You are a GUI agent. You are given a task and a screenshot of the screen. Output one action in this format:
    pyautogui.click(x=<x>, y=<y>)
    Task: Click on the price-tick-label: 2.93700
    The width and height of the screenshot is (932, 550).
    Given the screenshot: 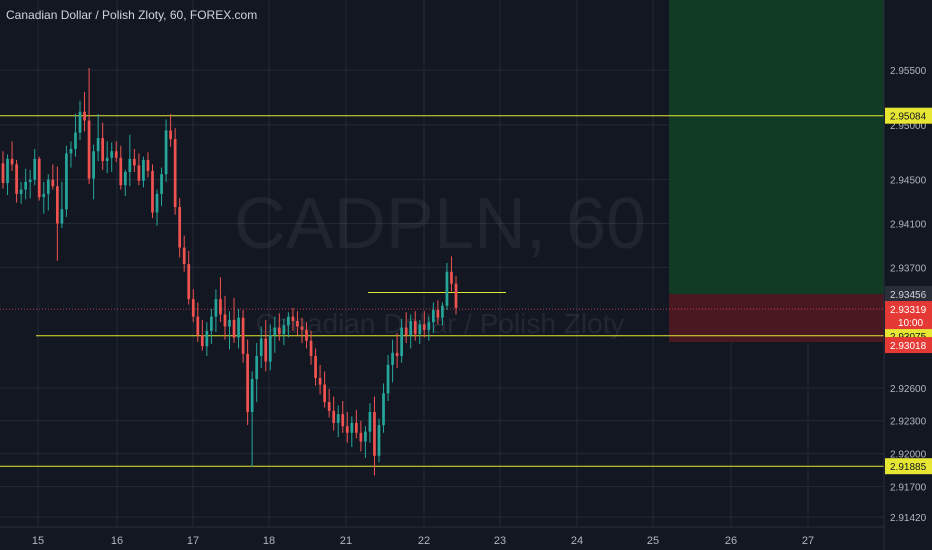 What is the action you would take?
    pyautogui.click(x=908, y=268)
    